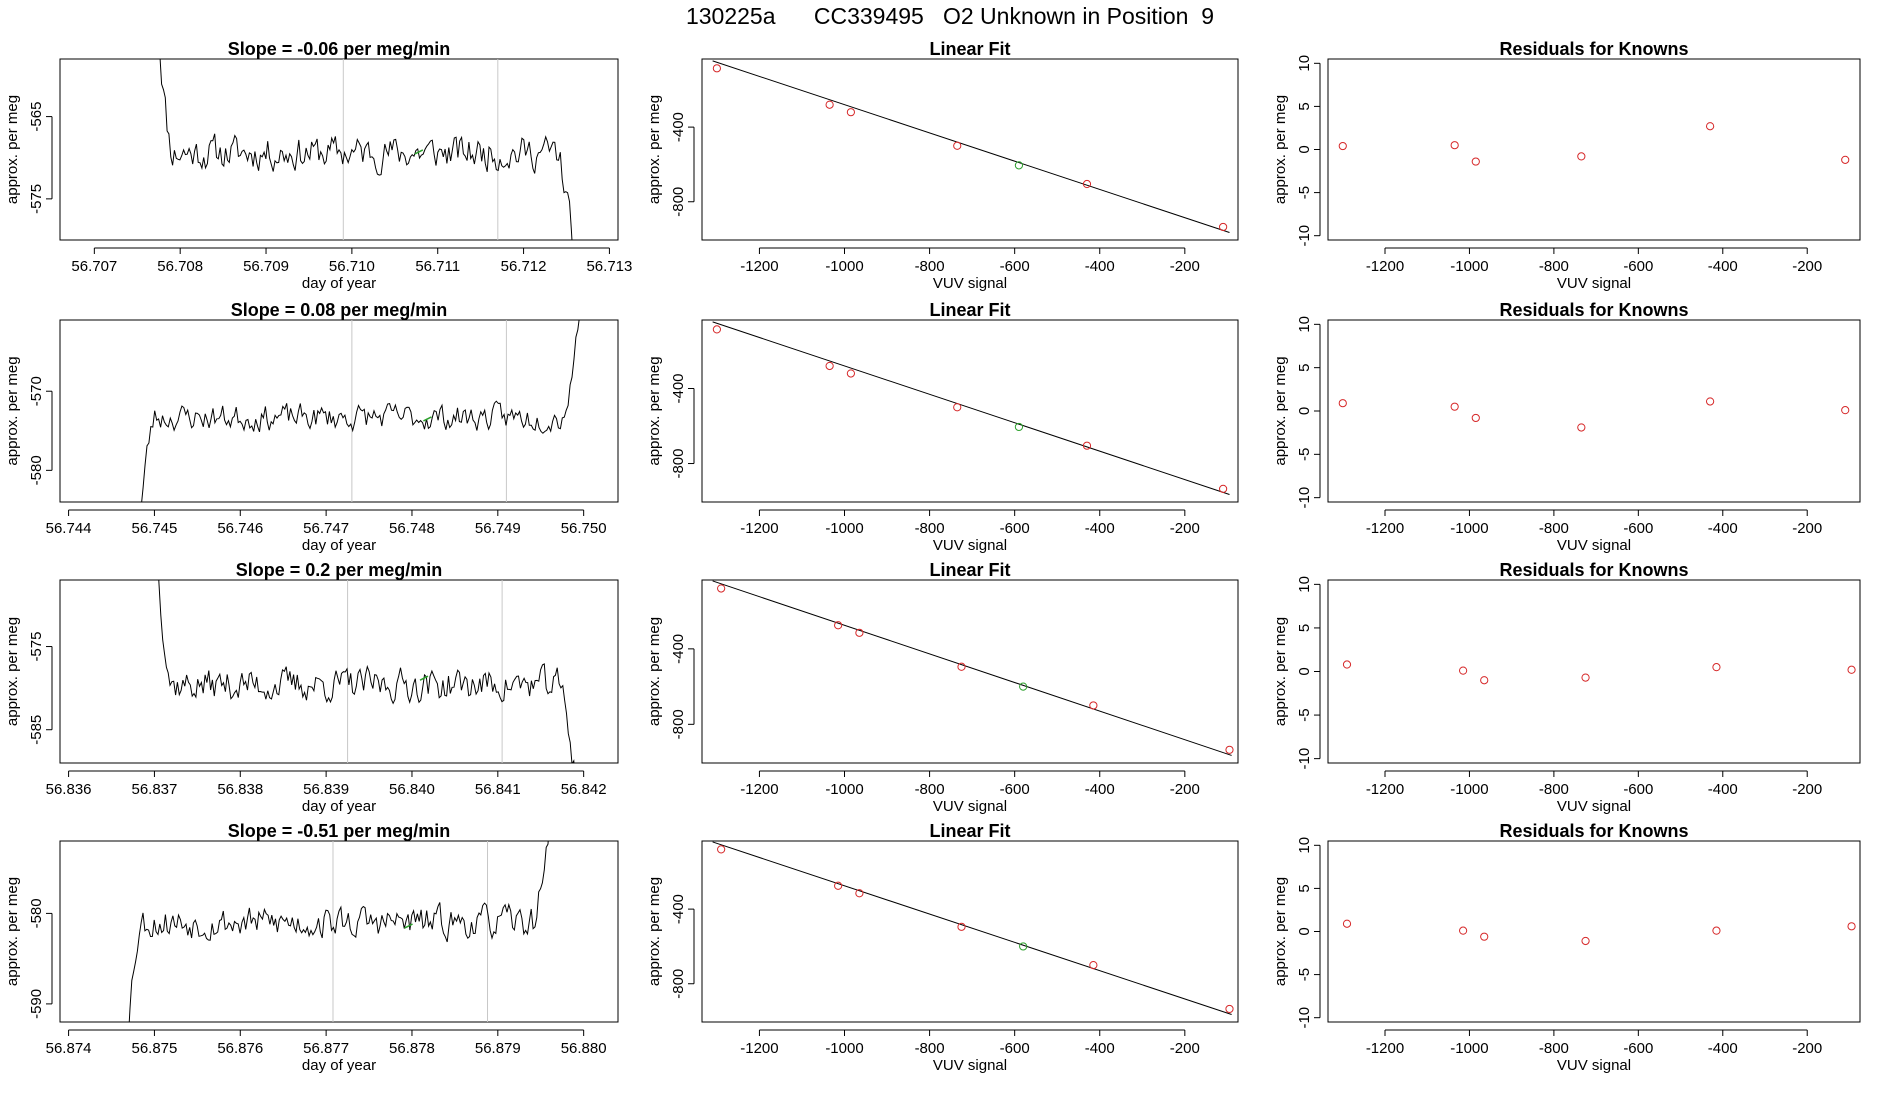  Describe the element at coordinates (498, 528) in the screenshot. I see `x-tick-label: 56.749` at that location.